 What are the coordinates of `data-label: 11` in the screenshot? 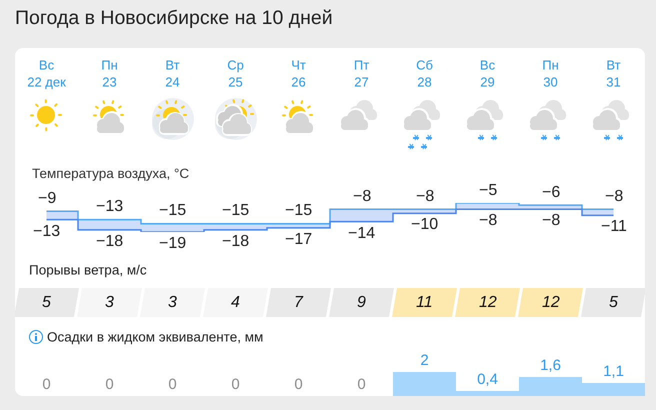 It's located at (424, 302).